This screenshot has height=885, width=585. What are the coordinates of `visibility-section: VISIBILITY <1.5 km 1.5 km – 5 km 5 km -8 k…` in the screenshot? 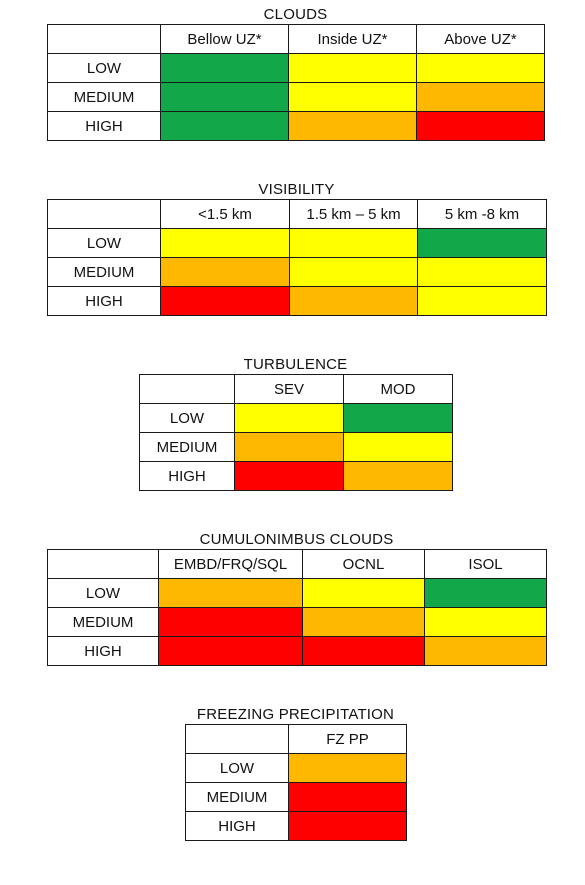 It's located at (297, 248).